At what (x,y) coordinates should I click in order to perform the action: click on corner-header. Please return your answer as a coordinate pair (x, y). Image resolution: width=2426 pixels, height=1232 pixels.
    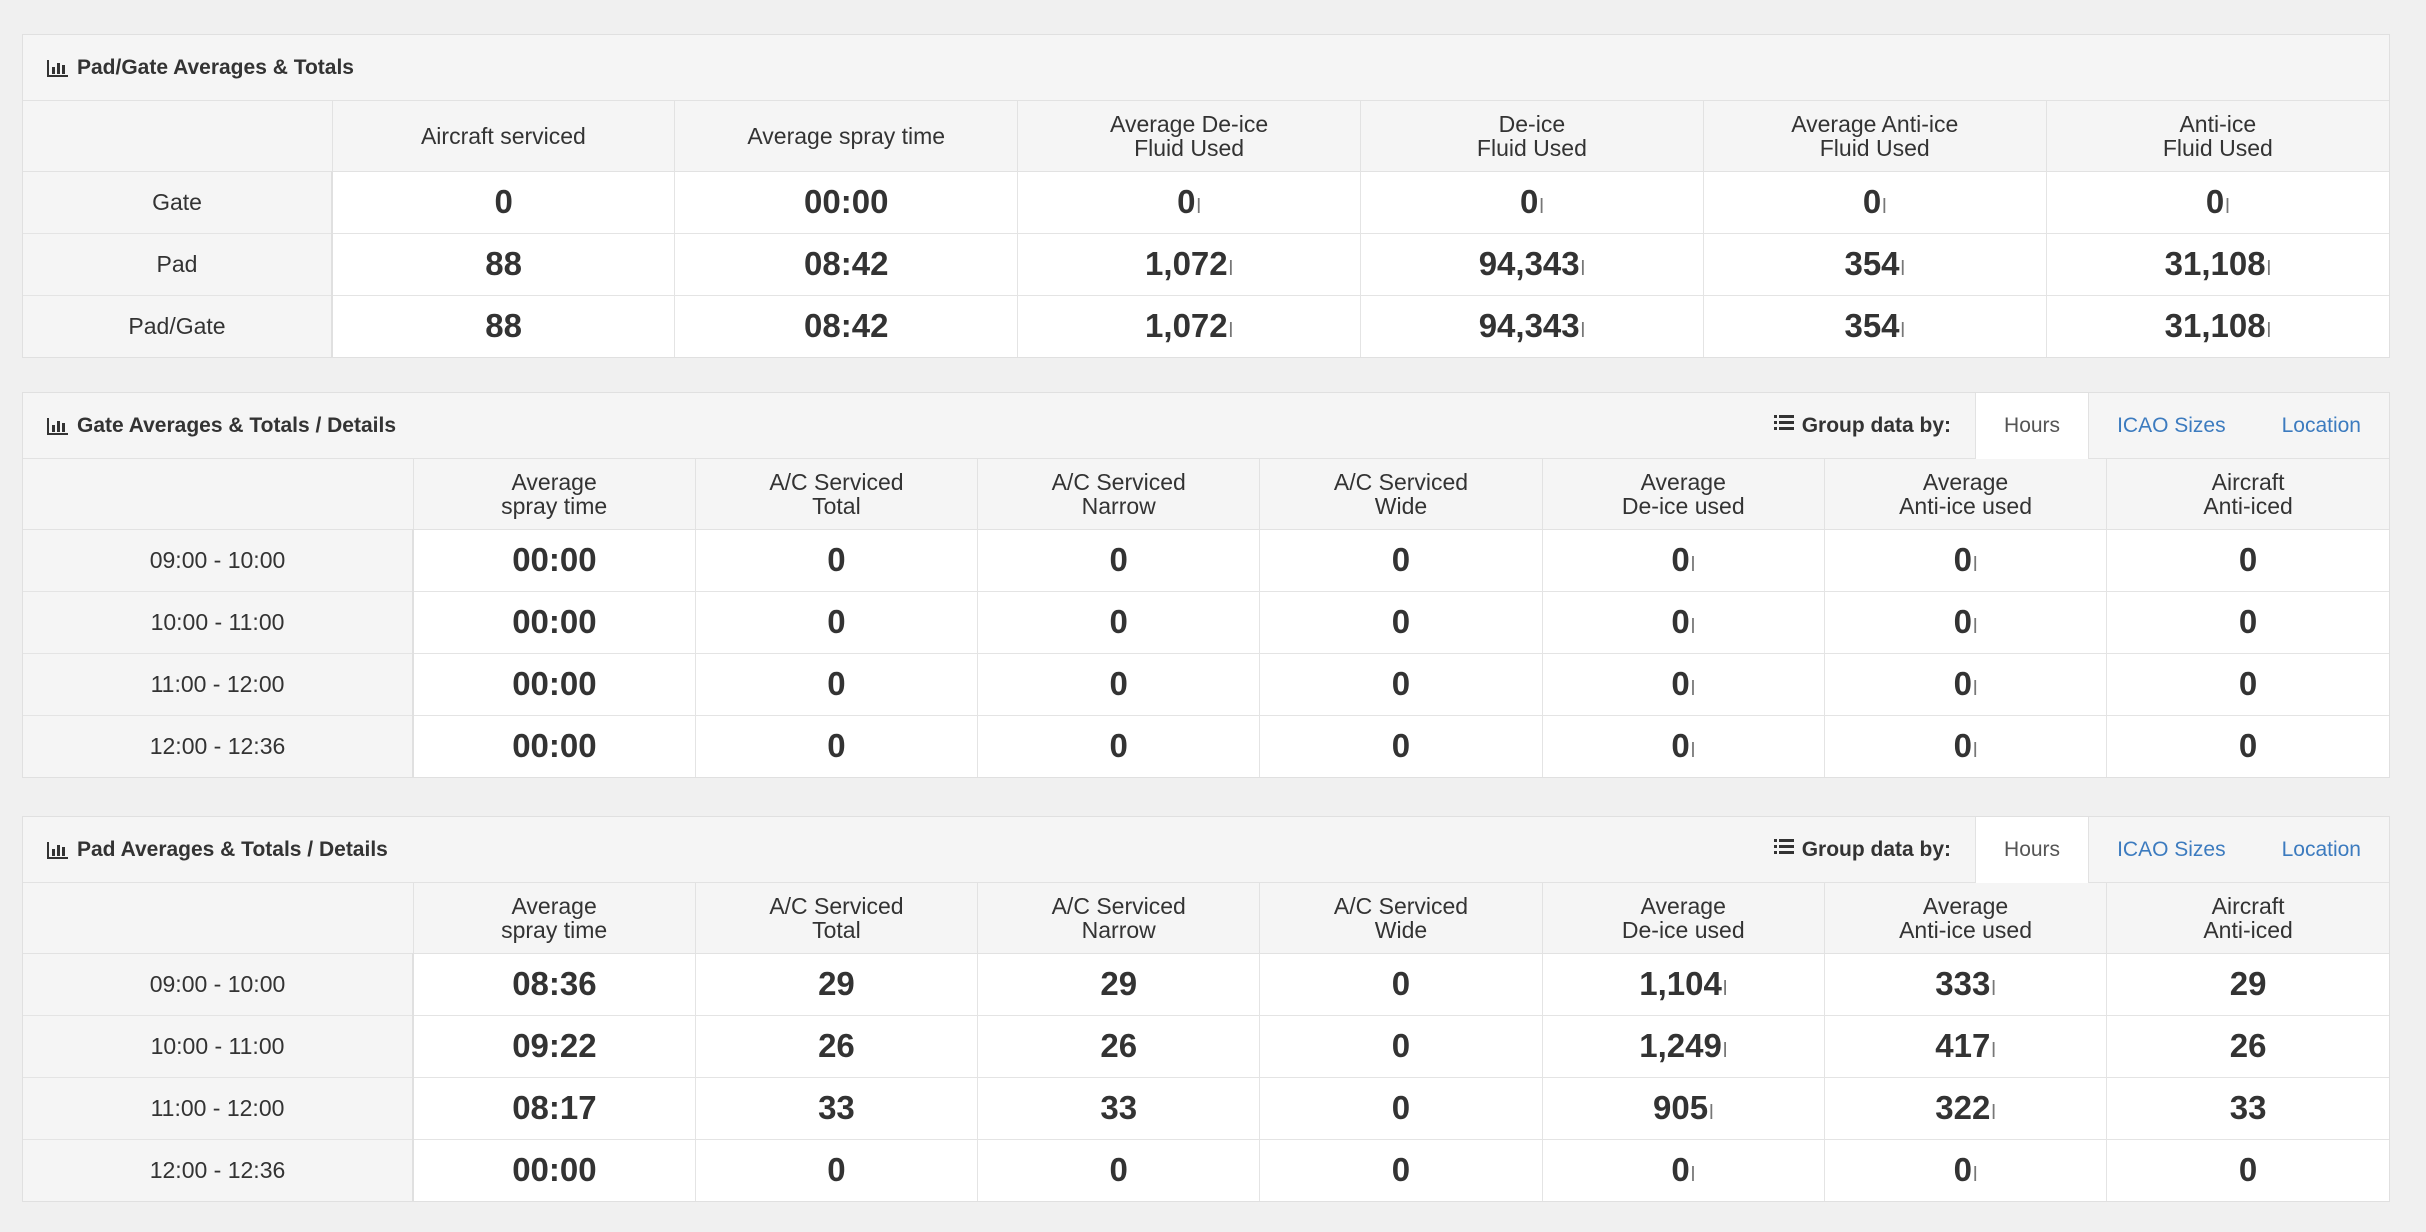
    Looking at the image, I should click on (218, 494).